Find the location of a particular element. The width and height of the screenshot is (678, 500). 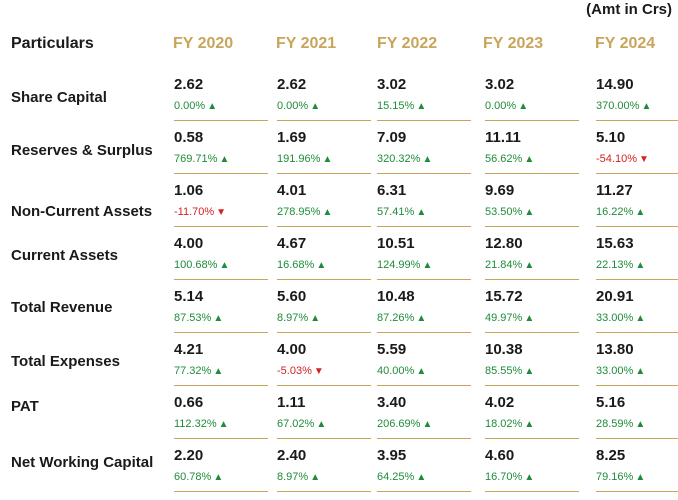

cell-change: 206.69% ▲ is located at coordinates (404, 424).